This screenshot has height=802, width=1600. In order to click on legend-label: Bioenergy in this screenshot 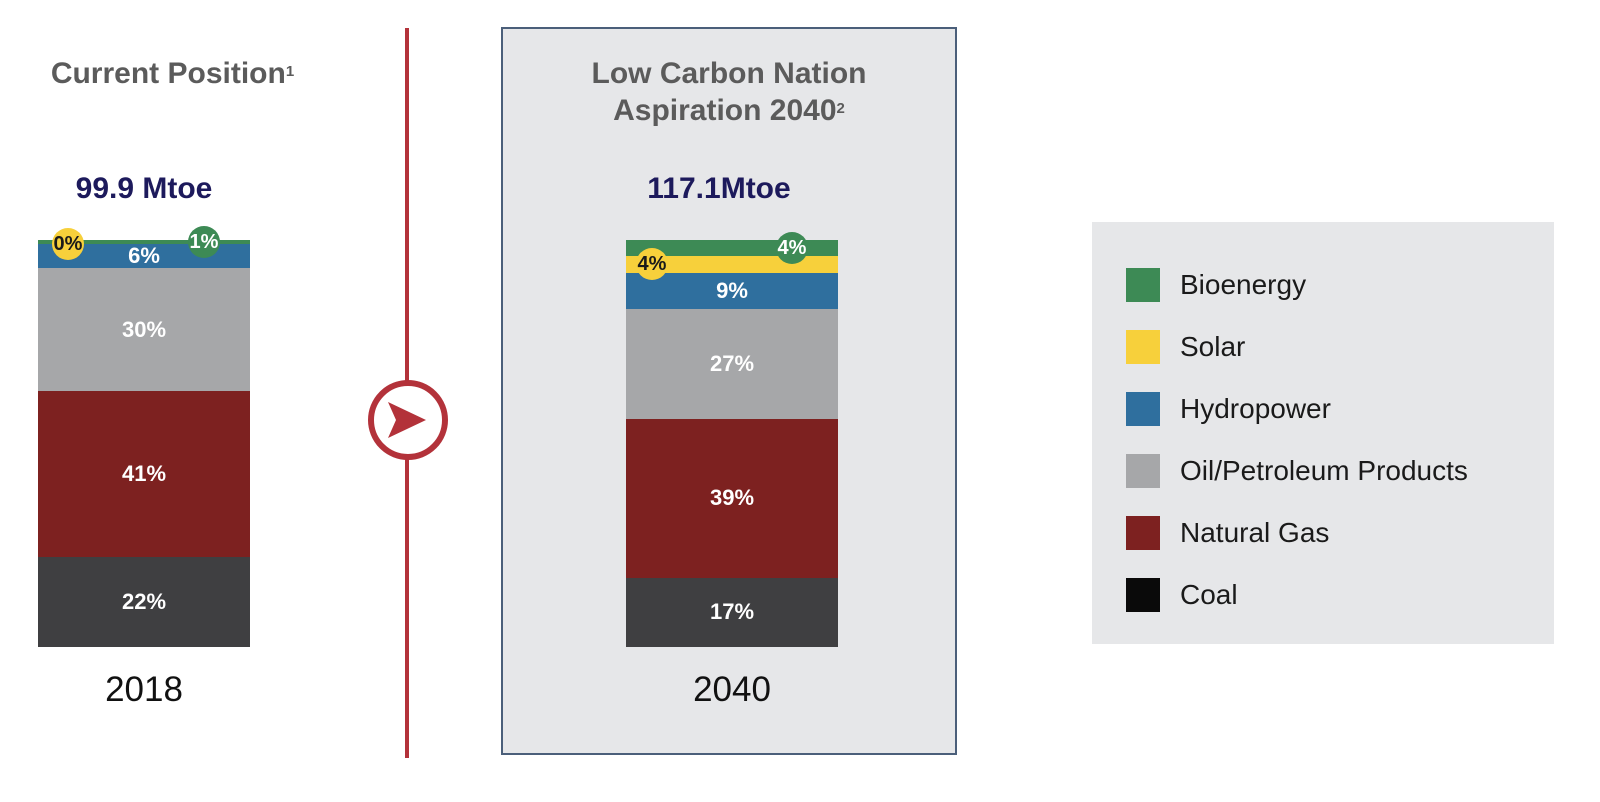, I will do `click(1243, 284)`.